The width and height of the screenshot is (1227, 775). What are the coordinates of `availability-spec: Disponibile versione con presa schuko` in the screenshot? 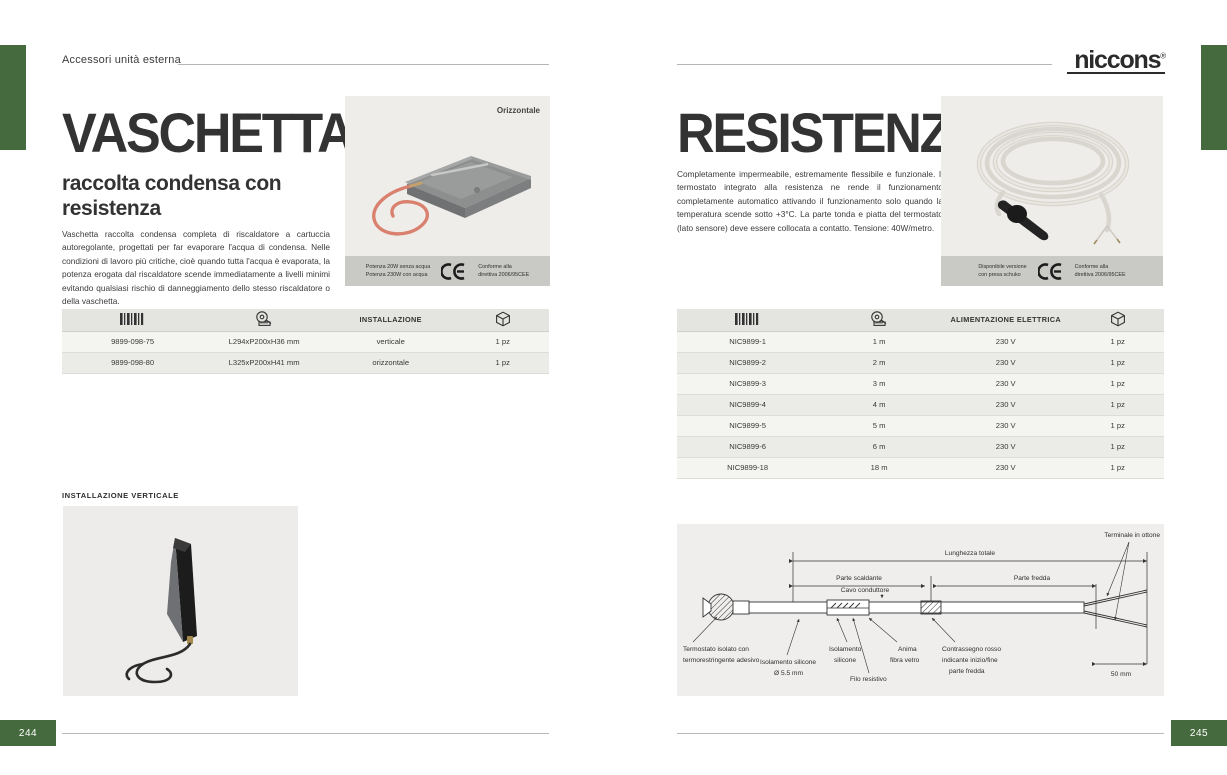 It's located at (1002, 271).